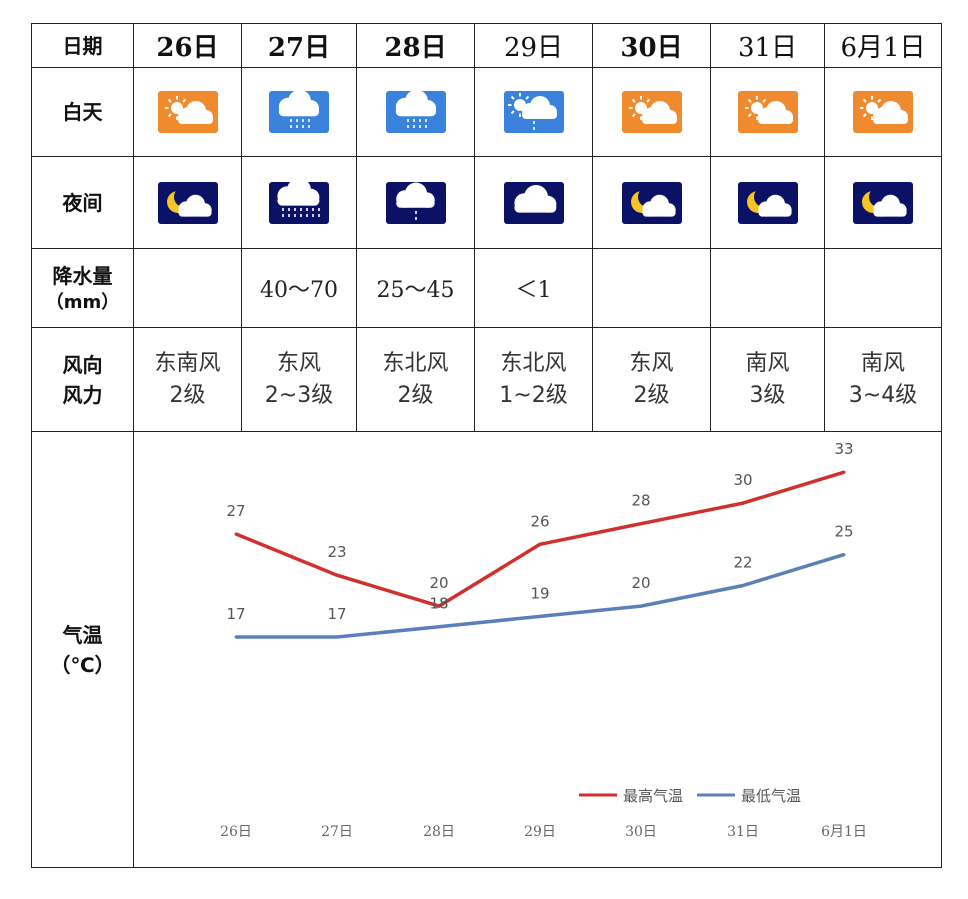 This screenshot has height=899, width=968. What do you see at coordinates (336, 552) in the screenshot?
I see `data-label: 23` at bounding box center [336, 552].